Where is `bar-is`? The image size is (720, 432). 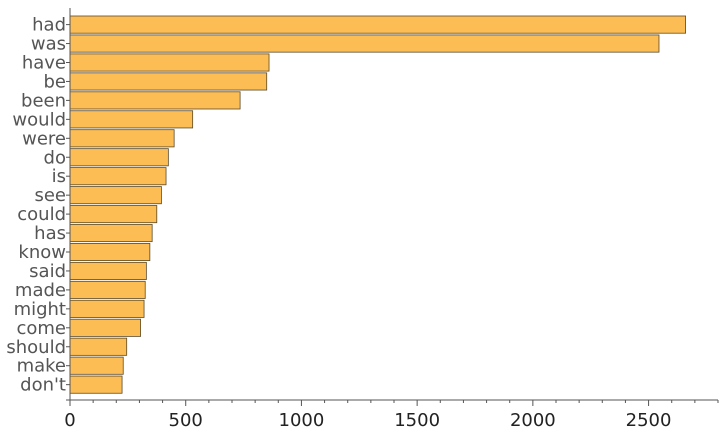
bar-is is located at coordinates (118, 176).